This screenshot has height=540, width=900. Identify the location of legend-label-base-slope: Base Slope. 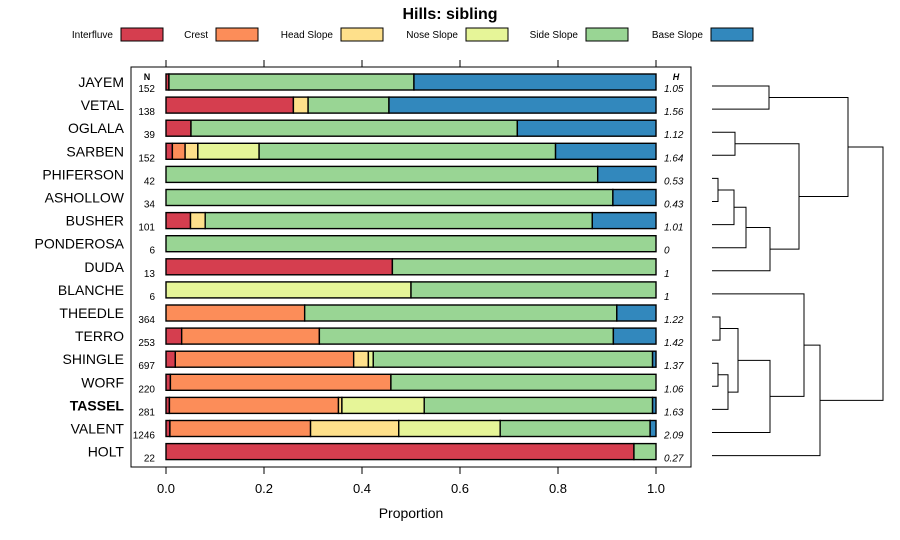
(678, 35).